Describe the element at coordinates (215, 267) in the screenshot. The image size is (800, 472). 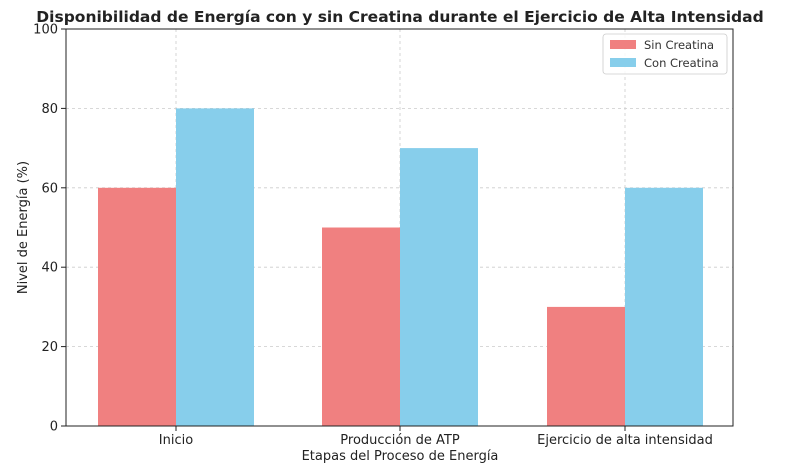
I see `bar-con-creatina-inicio` at that location.